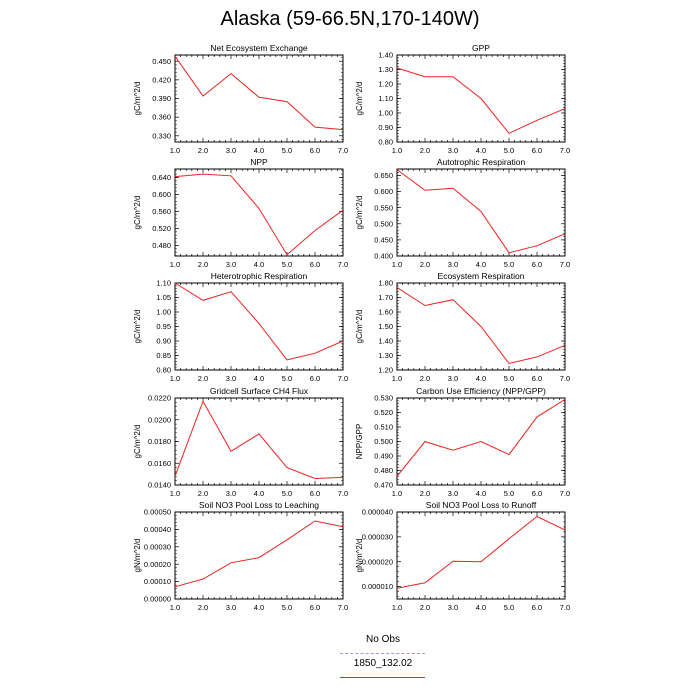 The image size is (700, 700). Describe the element at coordinates (481, 162) in the screenshot. I see `panel-title: Autotrophic Respiration` at that location.